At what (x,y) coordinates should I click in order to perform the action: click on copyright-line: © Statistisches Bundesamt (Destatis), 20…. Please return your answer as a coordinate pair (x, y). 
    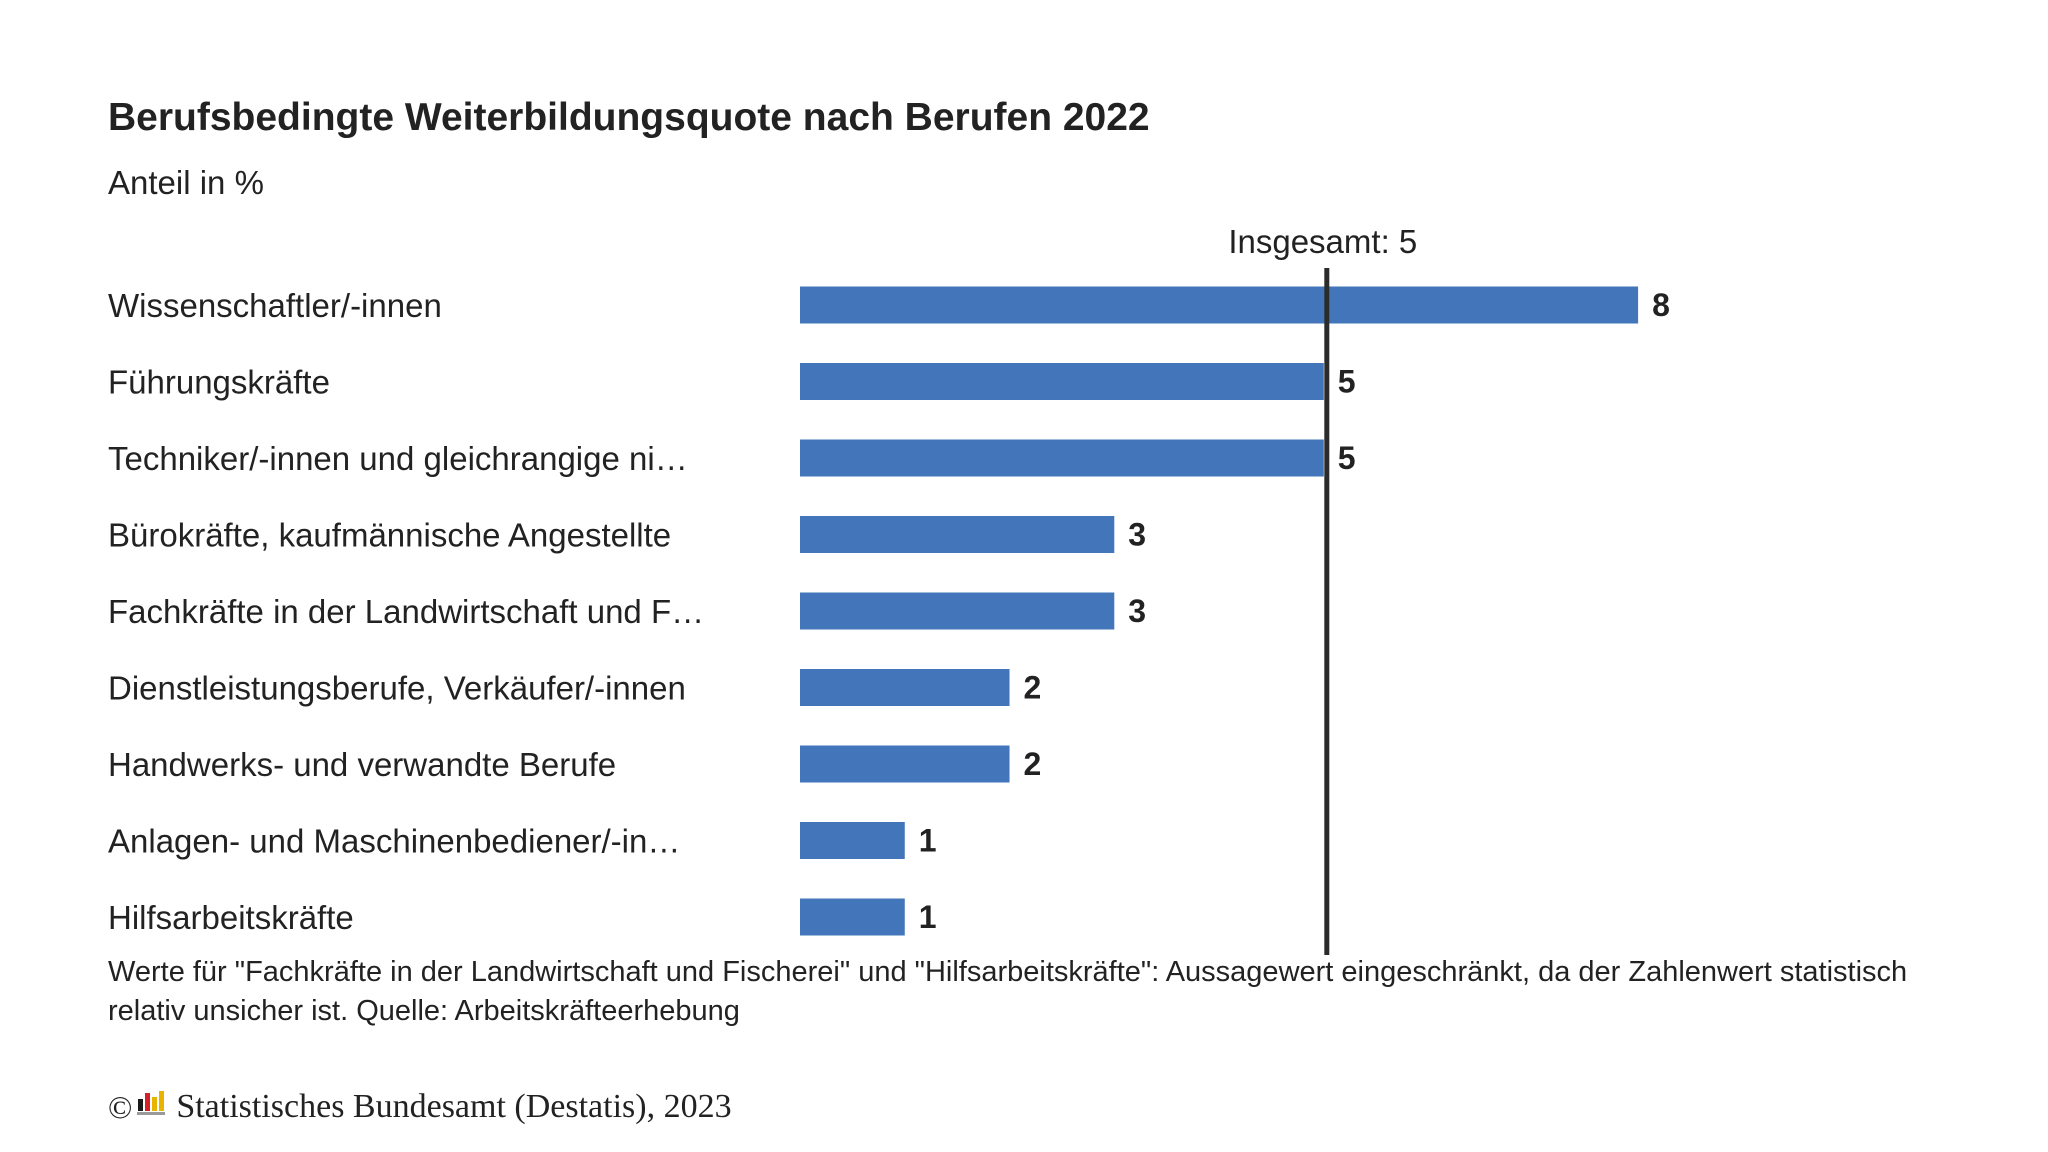
    Looking at the image, I should click on (420, 1107).